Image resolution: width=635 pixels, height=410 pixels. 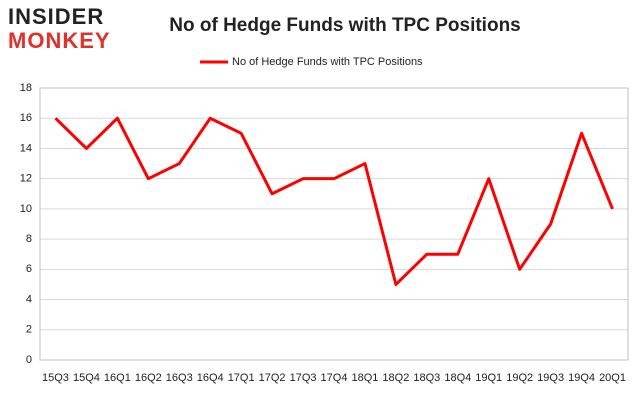 What do you see at coordinates (272, 378) in the screenshot?
I see `x-tick-label: 17Q2` at bounding box center [272, 378].